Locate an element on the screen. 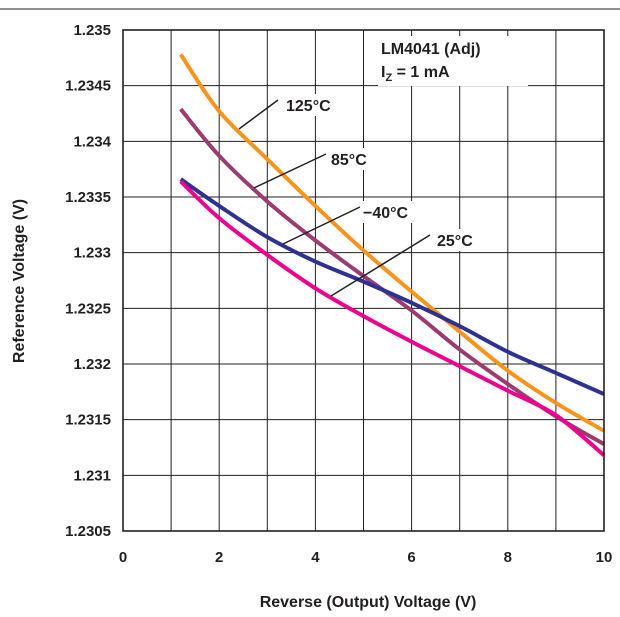 The height and width of the screenshot is (617, 620). label-85c-background is located at coordinates (353, 159).